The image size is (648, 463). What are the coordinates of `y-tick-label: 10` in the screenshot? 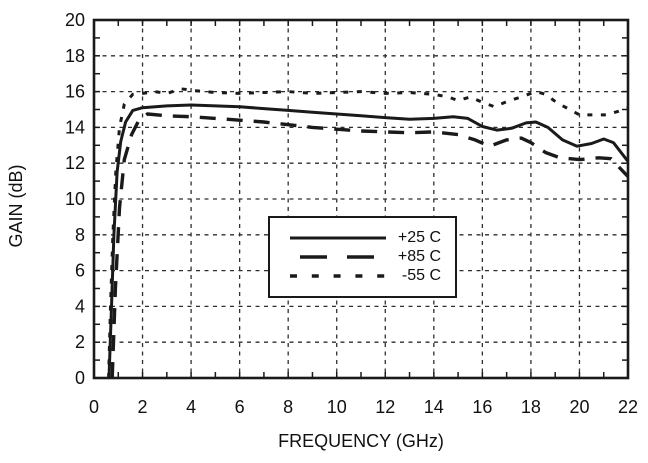 It's located at (75, 199).